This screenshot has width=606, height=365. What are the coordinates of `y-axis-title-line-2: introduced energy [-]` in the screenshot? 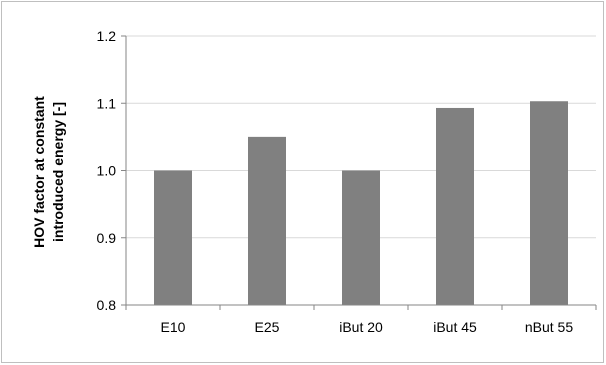 It's located at (58, 172).